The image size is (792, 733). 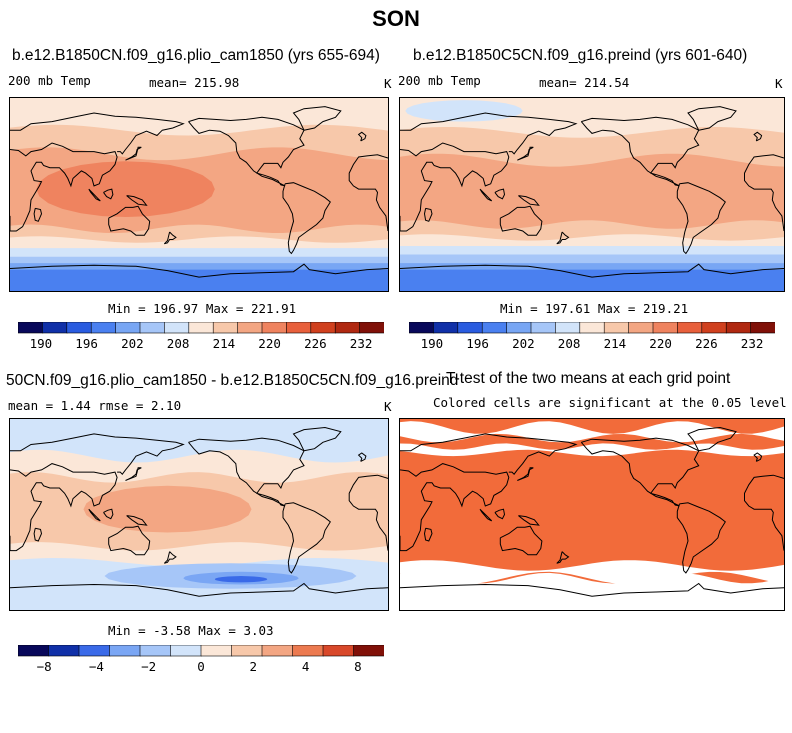 What do you see at coordinates (779, 83) in the screenshot?
I see `panel2-units-label: K` at bounding box center [779, 83].